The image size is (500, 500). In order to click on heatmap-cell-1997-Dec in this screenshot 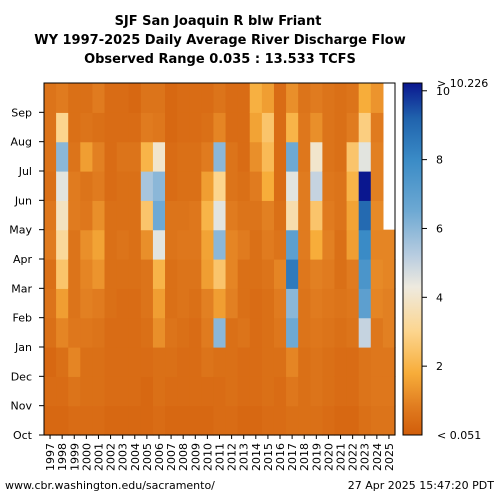, I will do `click(50, 362)`.